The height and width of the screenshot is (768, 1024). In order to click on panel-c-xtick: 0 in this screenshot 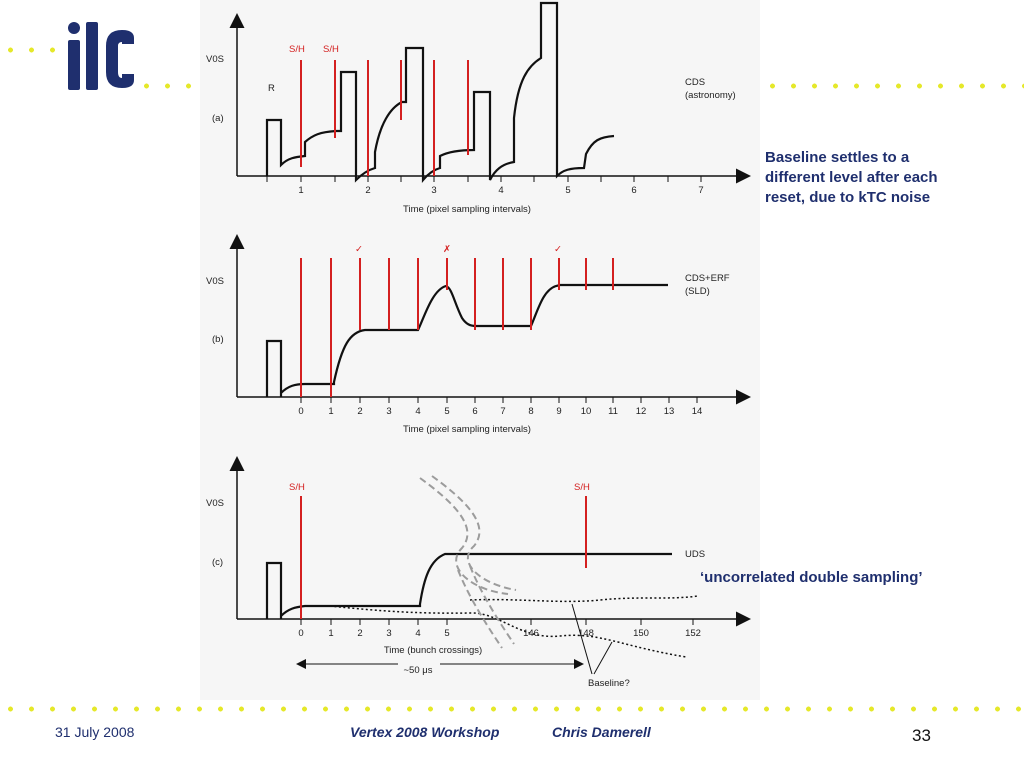, I will do `click(300, 633)`.